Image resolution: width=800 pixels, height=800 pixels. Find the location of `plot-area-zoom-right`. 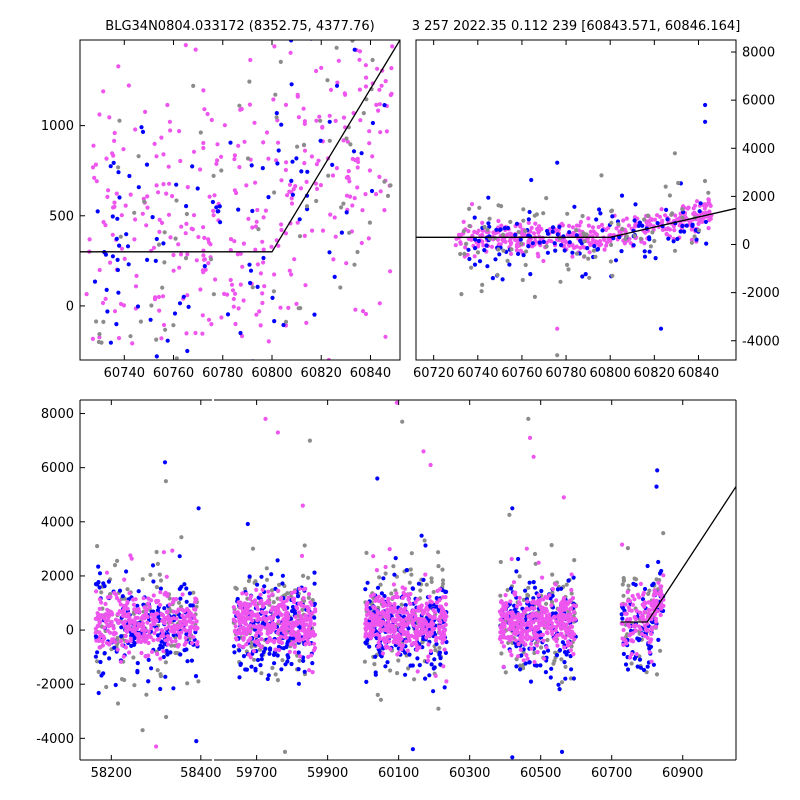

plot-area-zoom-right is located at coordinates (576, 230).